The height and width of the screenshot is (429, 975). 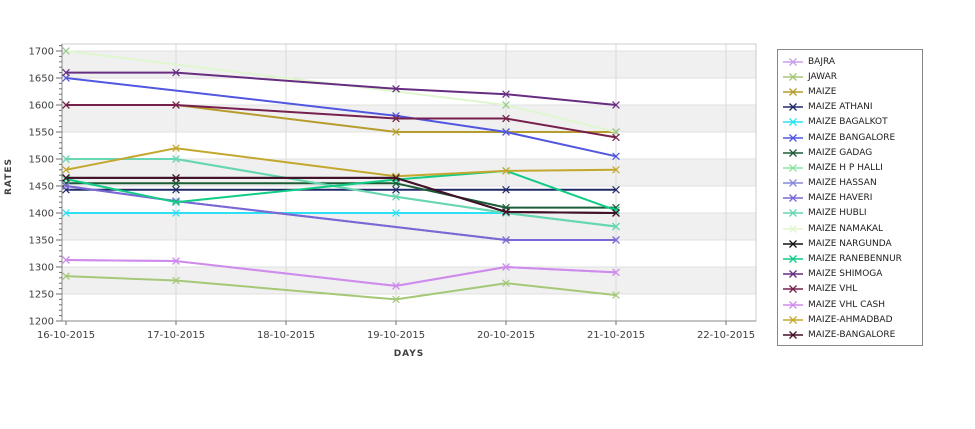 I want to click on legend-item: MAIZE H P HALLI, so click(x=850, y=167).